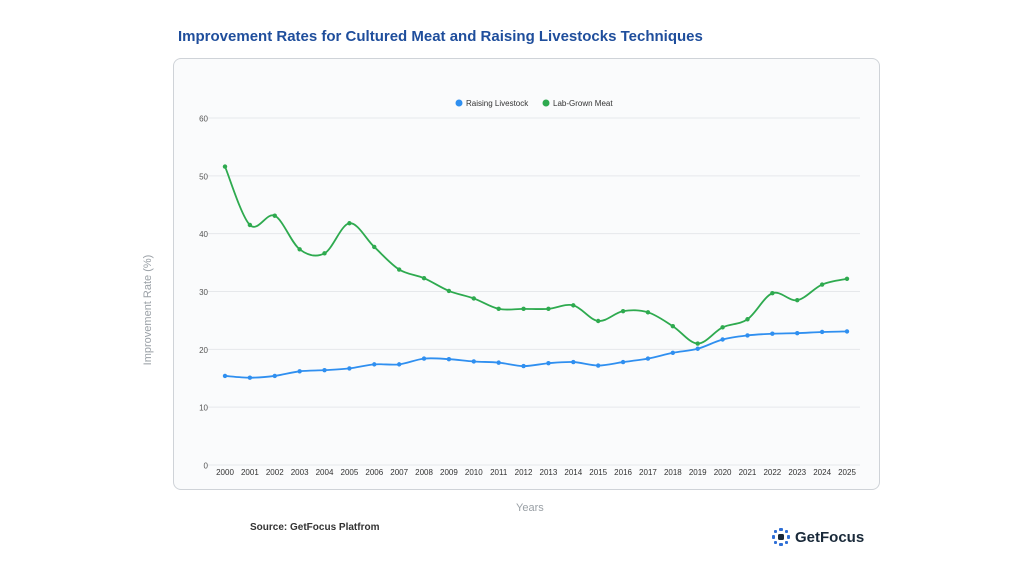  I want to click on x-tick-label: 2007, so click(399, 472).